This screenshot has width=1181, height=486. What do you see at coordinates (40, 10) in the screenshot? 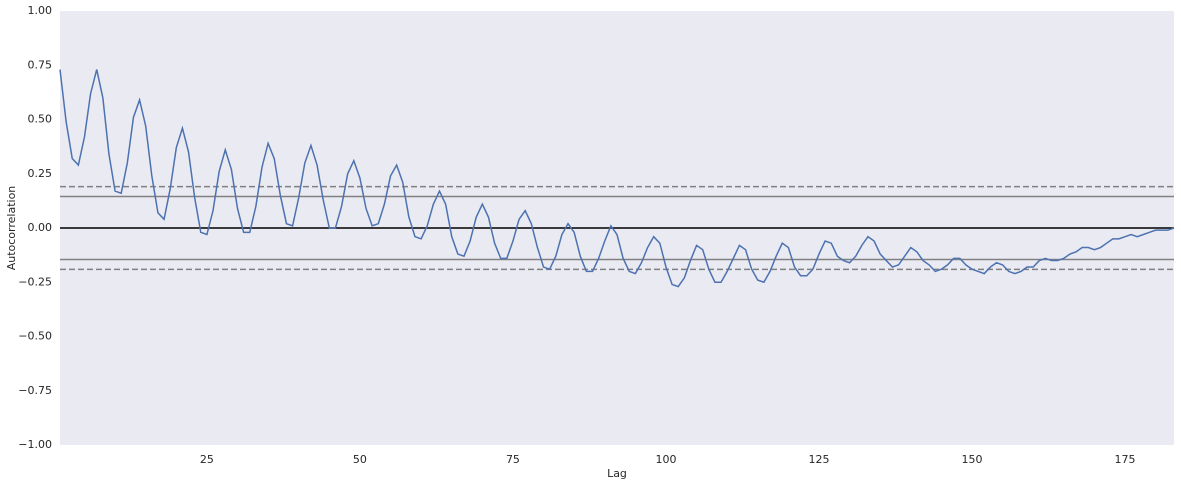
I see `y-tick-label: 1.00` at bounding box center [40, 10].